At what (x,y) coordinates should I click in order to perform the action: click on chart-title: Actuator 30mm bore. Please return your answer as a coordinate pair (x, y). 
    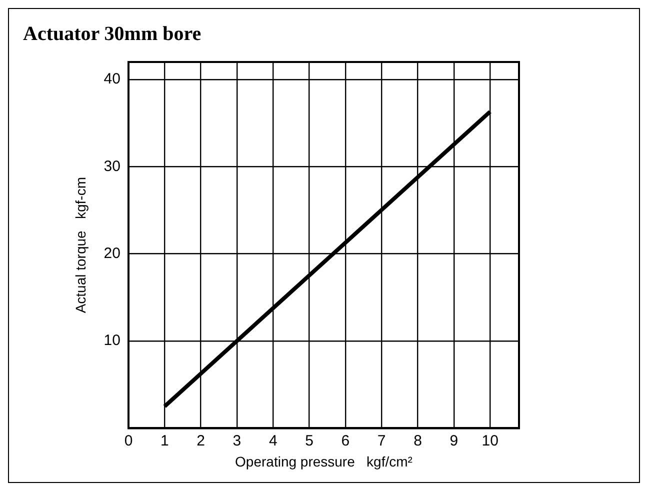
    Looking at the image, I should click on (112, 33).